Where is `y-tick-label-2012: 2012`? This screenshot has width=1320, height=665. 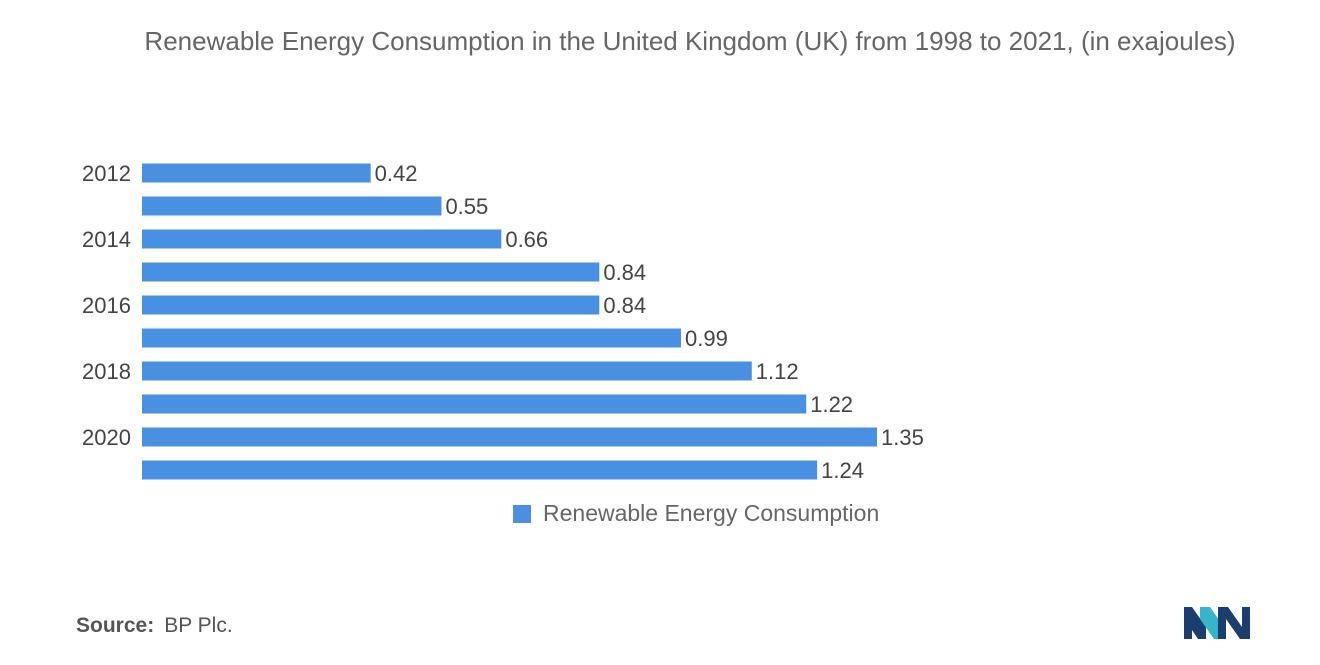
y-tick-label-2012: 2012 is located at coordinates (106, 173).